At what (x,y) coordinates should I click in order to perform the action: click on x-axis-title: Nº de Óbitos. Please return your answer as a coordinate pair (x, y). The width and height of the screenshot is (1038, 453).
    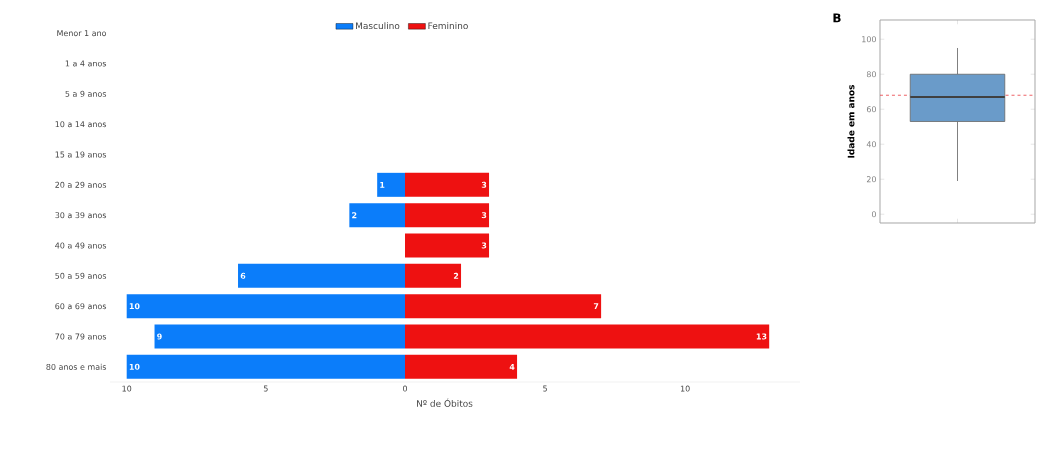
    Looking at the image, I should click on (445, 402).